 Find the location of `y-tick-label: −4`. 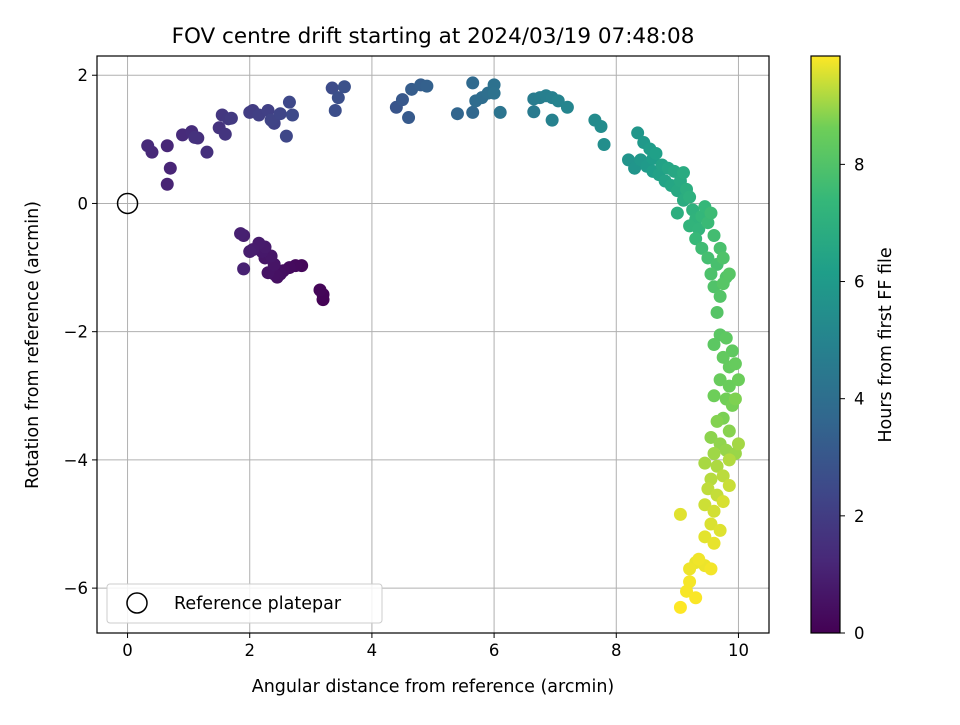

y-tick-label: −4 is located at coordinates (76, 460).